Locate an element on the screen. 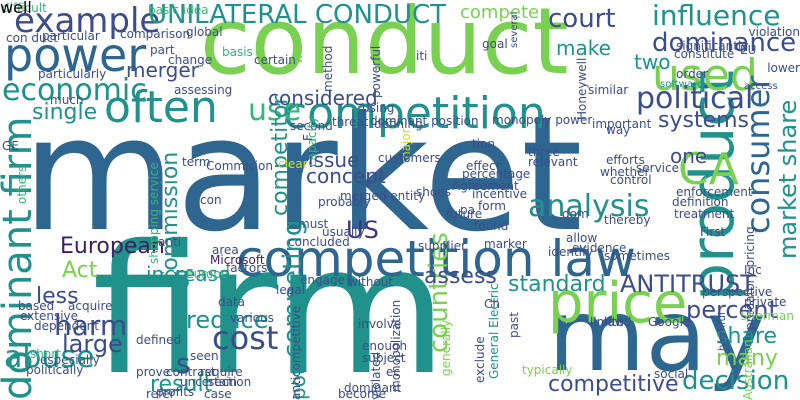 The width and height of the screenshot is (800, 400). cloud-word: constitute is located at coordinates (704, 54).